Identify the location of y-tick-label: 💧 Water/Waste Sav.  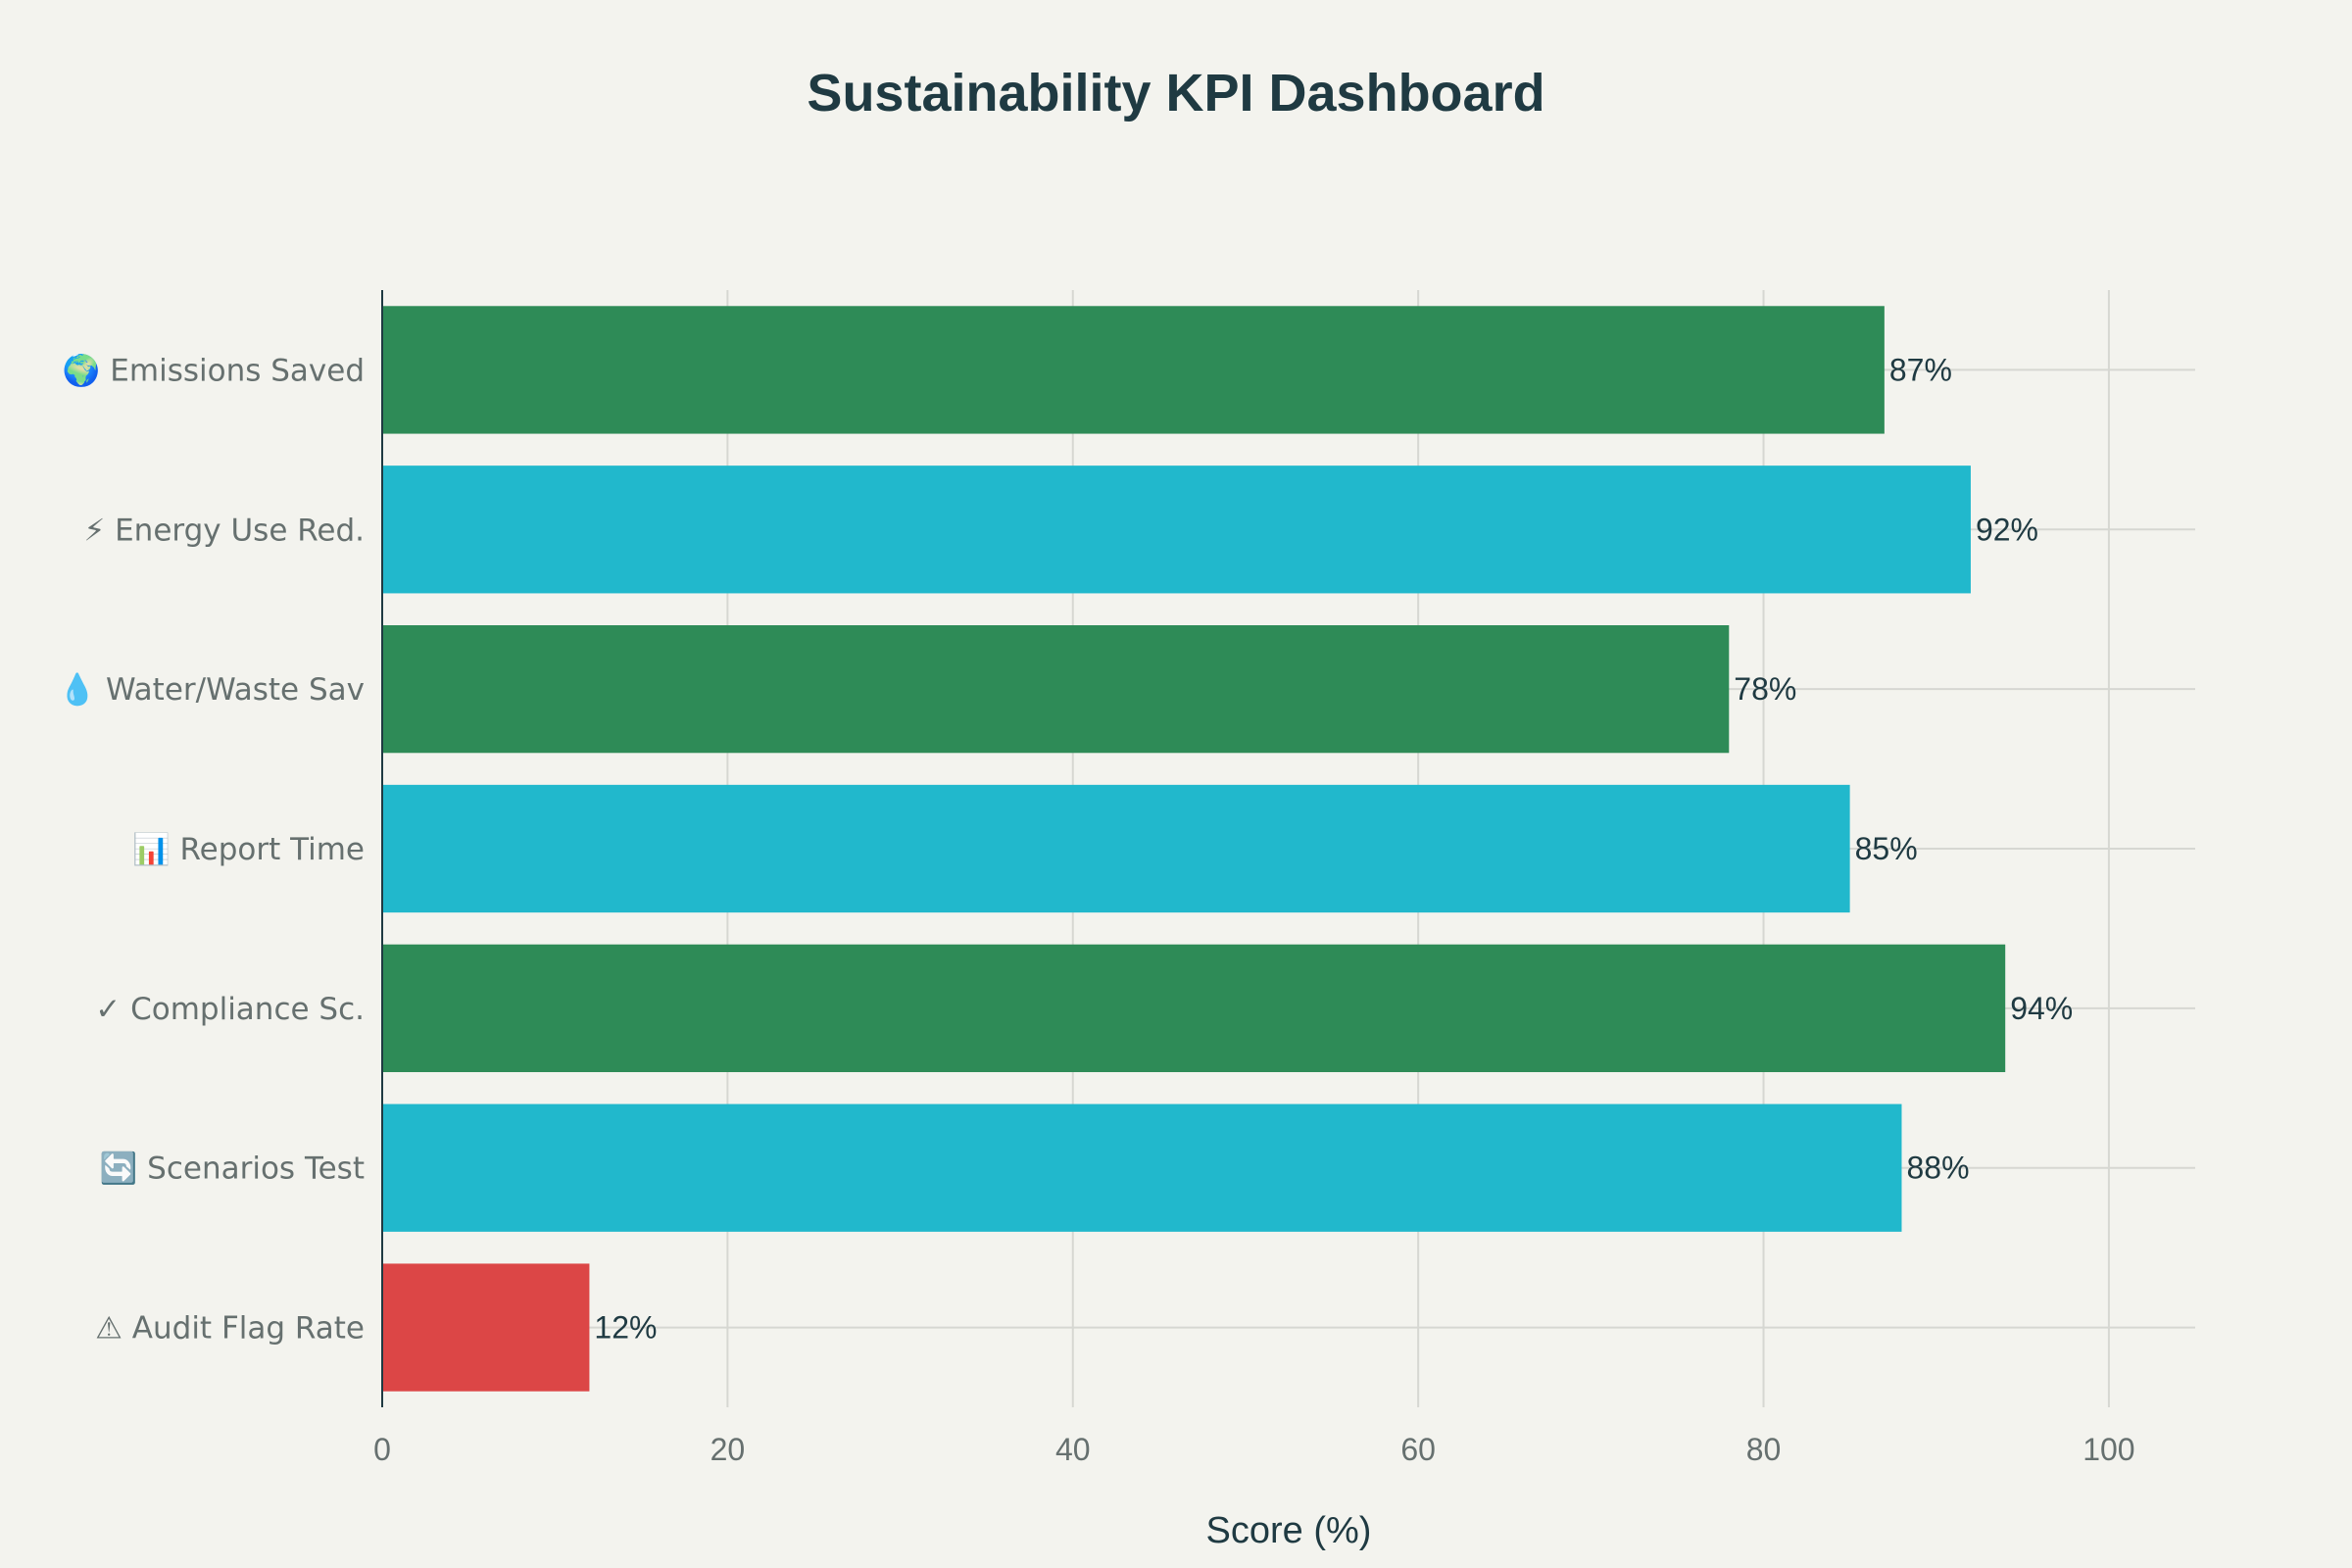
(212, 689).